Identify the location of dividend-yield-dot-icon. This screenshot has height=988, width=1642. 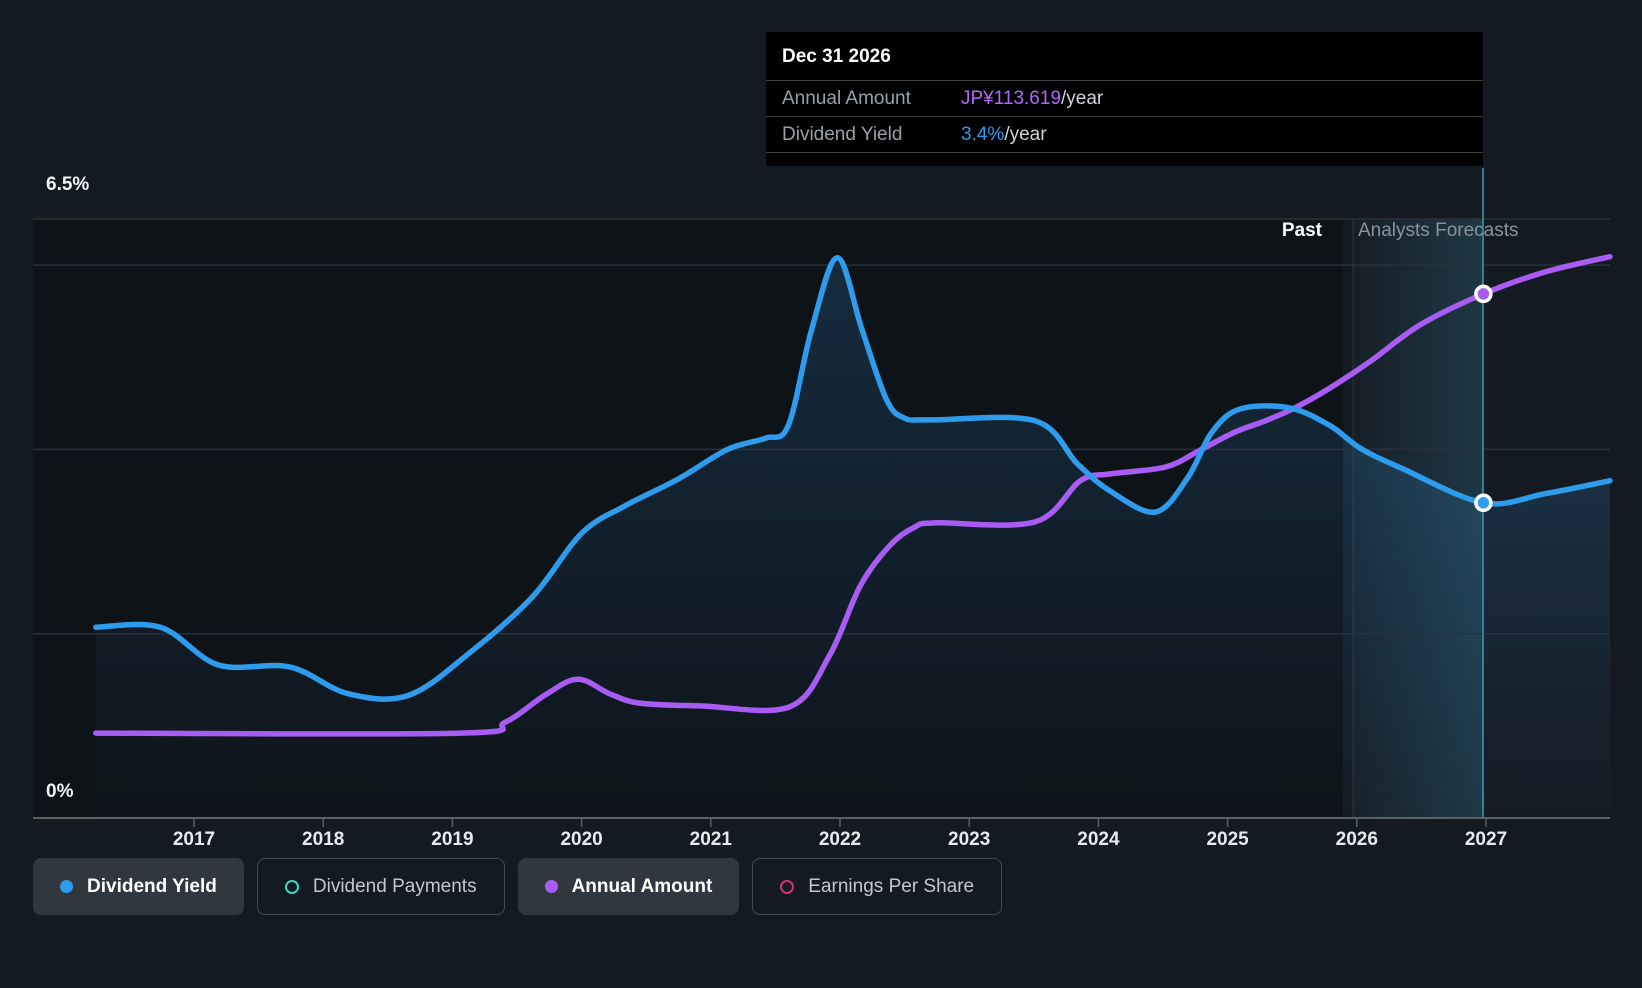
(66, 886).